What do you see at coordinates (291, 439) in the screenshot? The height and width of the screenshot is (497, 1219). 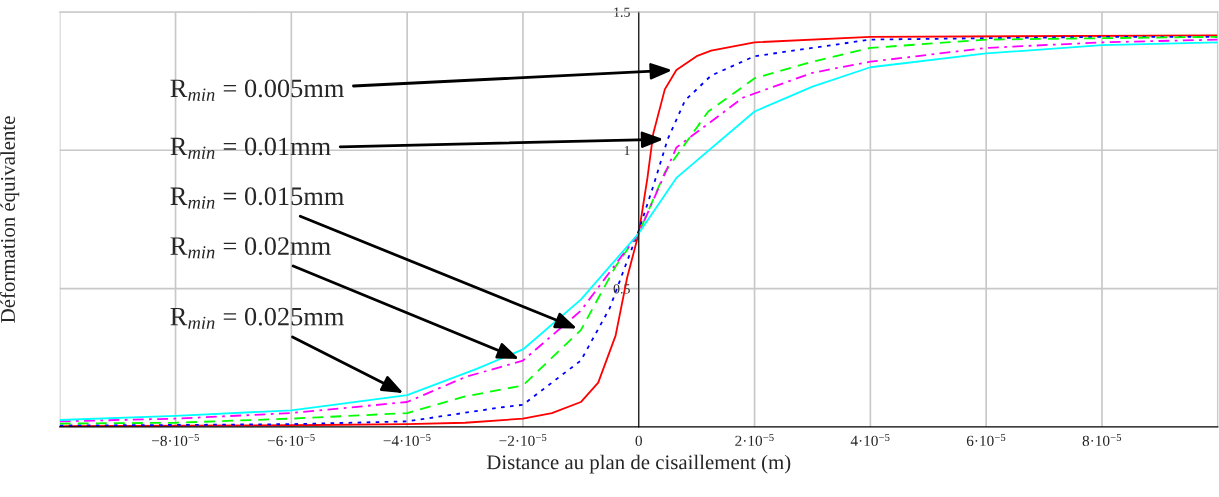 I see `x-tick-label: −6·10$^{−5}$` at bounding box center [291, 439].